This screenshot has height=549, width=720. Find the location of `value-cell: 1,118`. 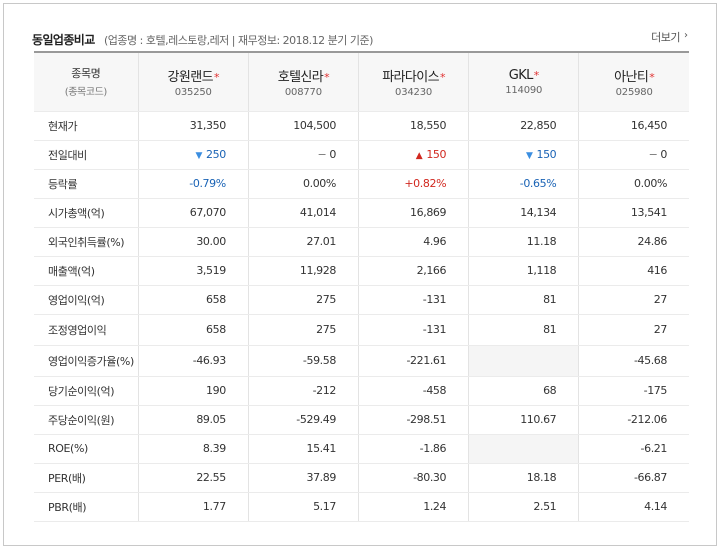

value-cell: 1,118 is located at coordinates (523, 271).